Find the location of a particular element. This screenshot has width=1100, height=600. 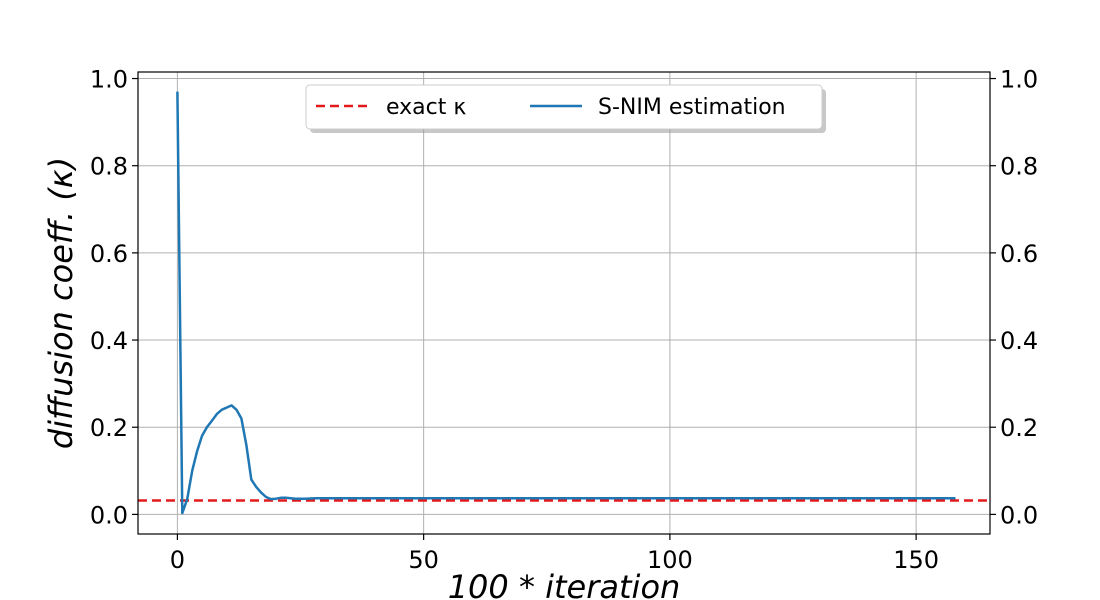

y-tick-label-right: 0.8 is located at coordinates (1019, 167).